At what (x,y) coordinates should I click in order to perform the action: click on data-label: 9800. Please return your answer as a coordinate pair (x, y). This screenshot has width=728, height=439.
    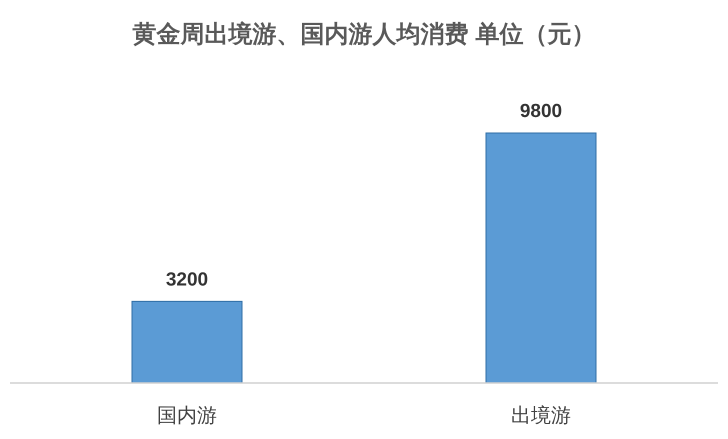
    Looking at the image, I should click on (541, 111).